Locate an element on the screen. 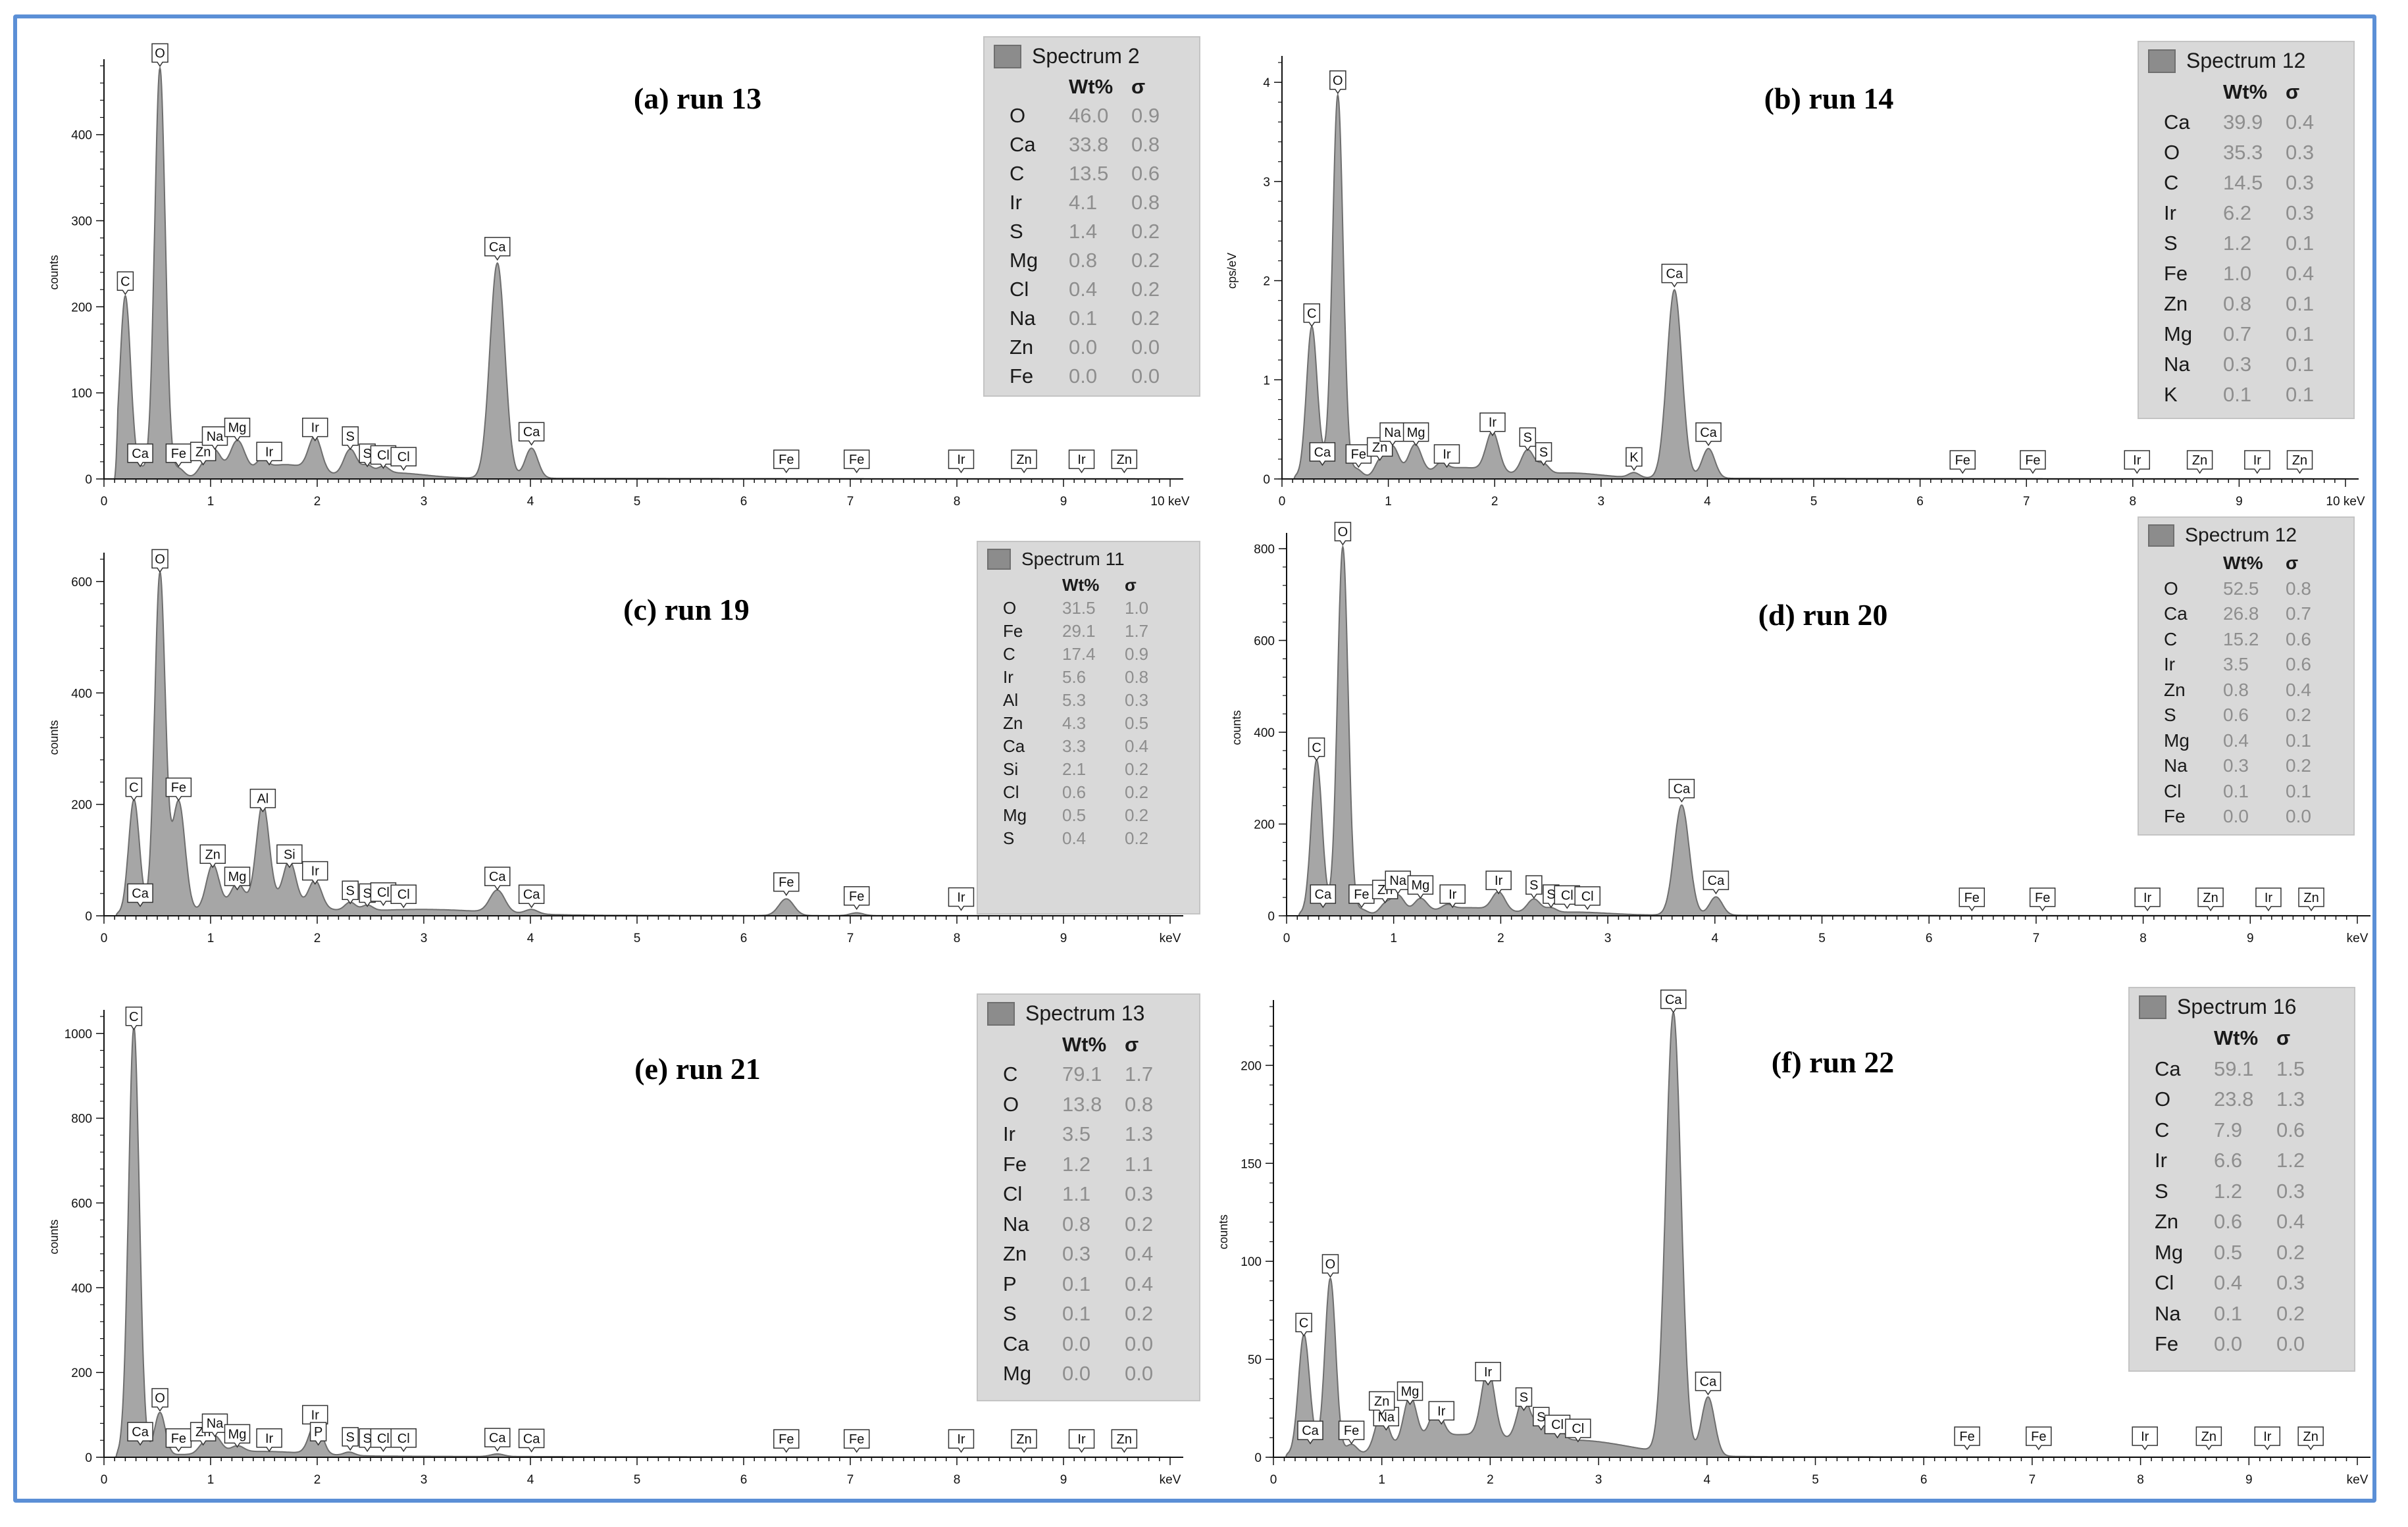 The height and width of the screenshot is (1527, 2408). legend-row: Cl 0.4 0.3 is located at coordinates (2235, 1284).